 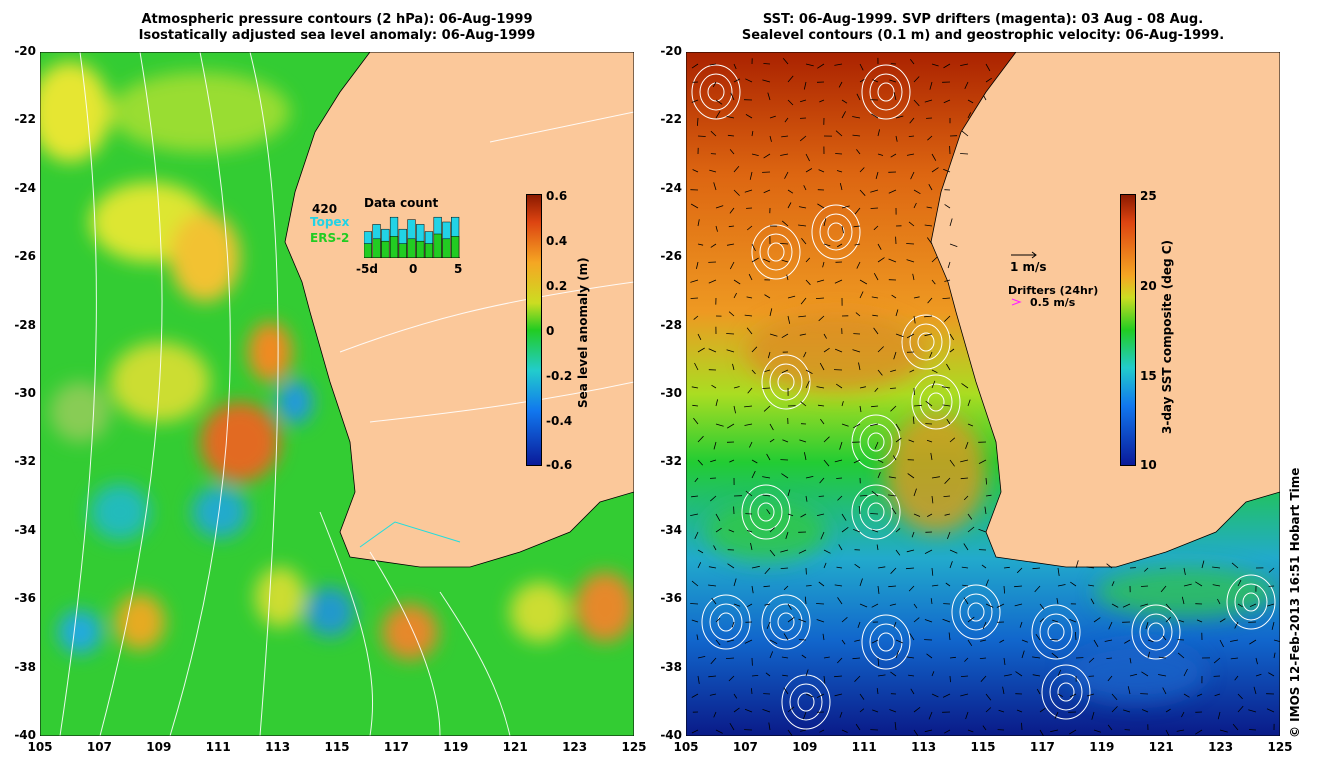 I want to click on left-lat-tick: -22, so click(x=25, y=119).